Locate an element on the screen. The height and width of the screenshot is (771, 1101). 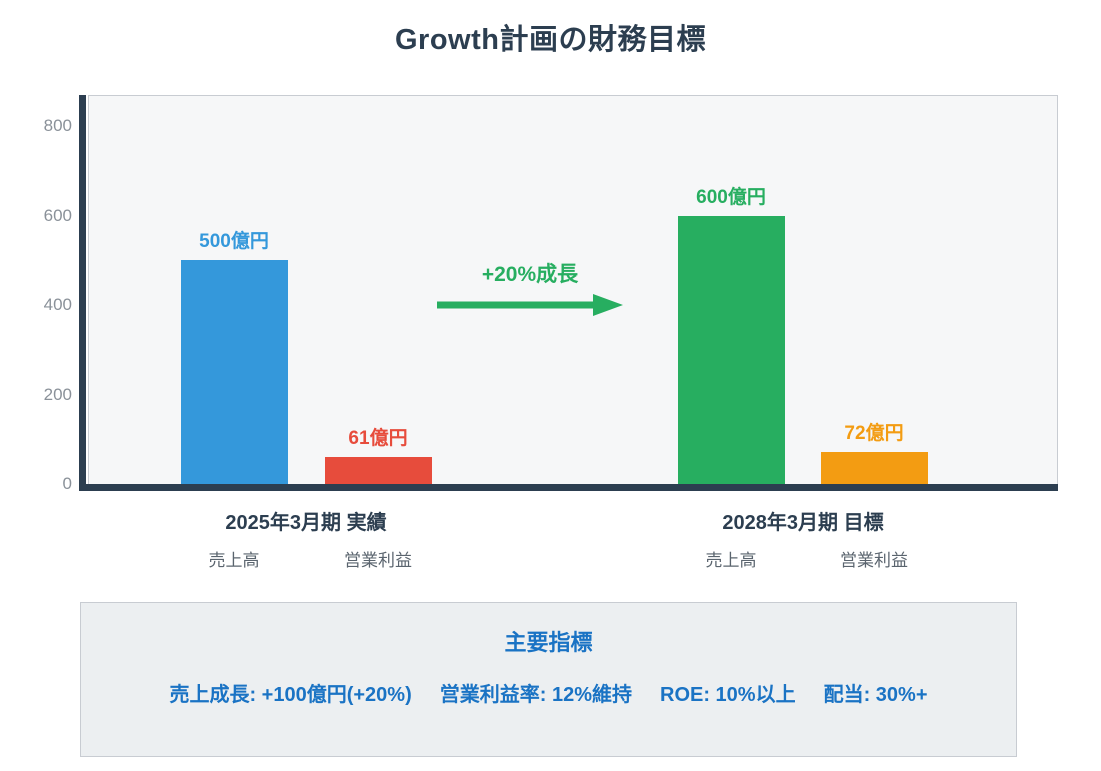
bar-2025年3月期実績-売上高 is located at coordinates (234, 372).